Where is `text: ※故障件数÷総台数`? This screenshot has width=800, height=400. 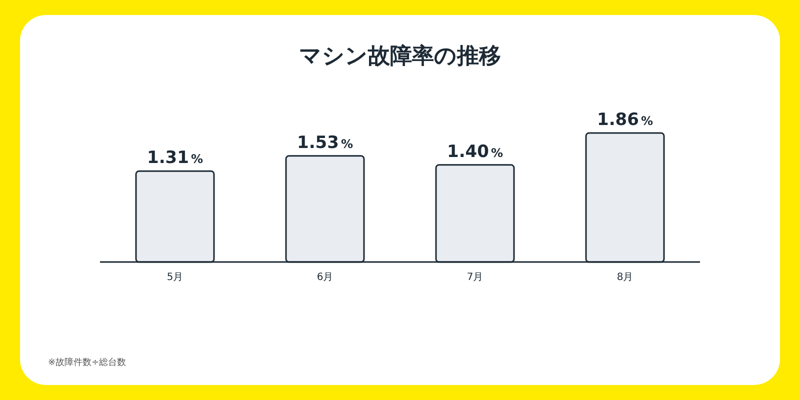 text: ※故障件数÷総台数 is located at coordinates (87, 362).